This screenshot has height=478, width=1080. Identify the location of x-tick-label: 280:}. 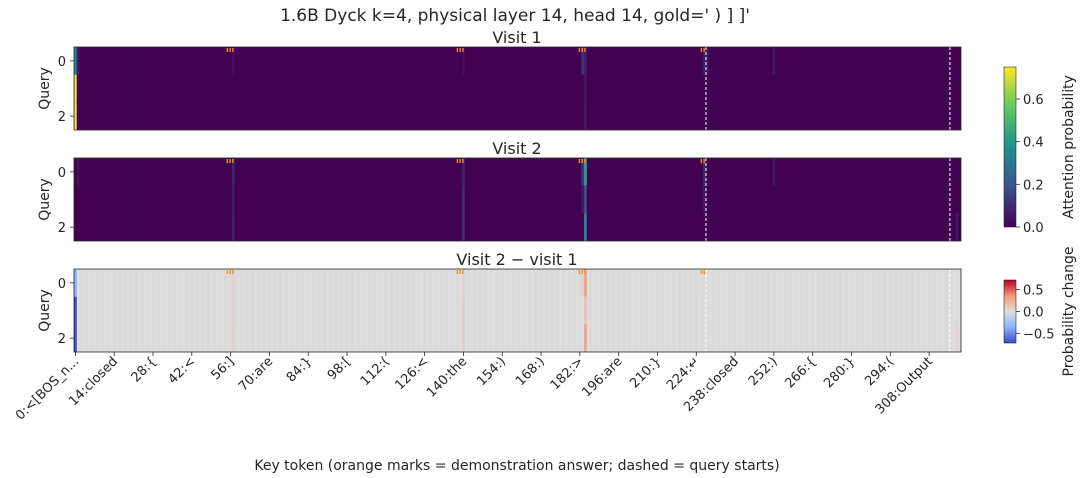
(839, 372).